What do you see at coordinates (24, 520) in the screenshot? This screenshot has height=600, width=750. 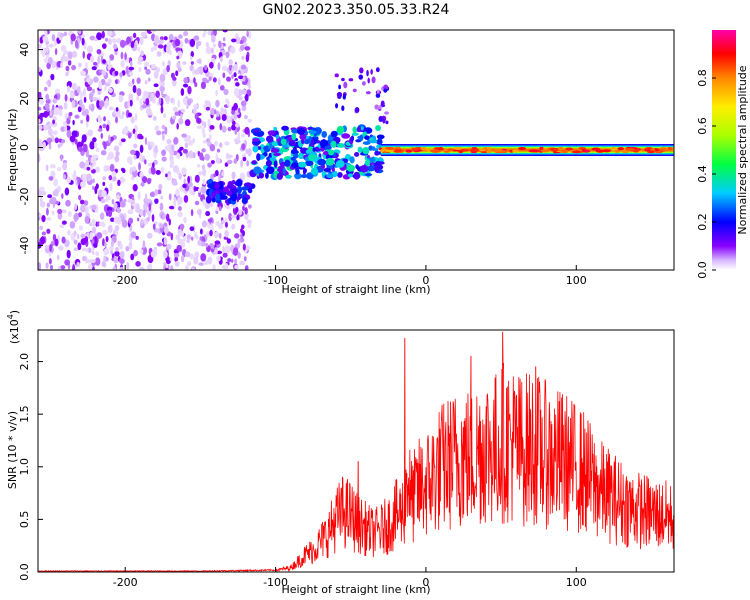 I see `y-tick-label: 0.5` at bounding box center [24, 520].